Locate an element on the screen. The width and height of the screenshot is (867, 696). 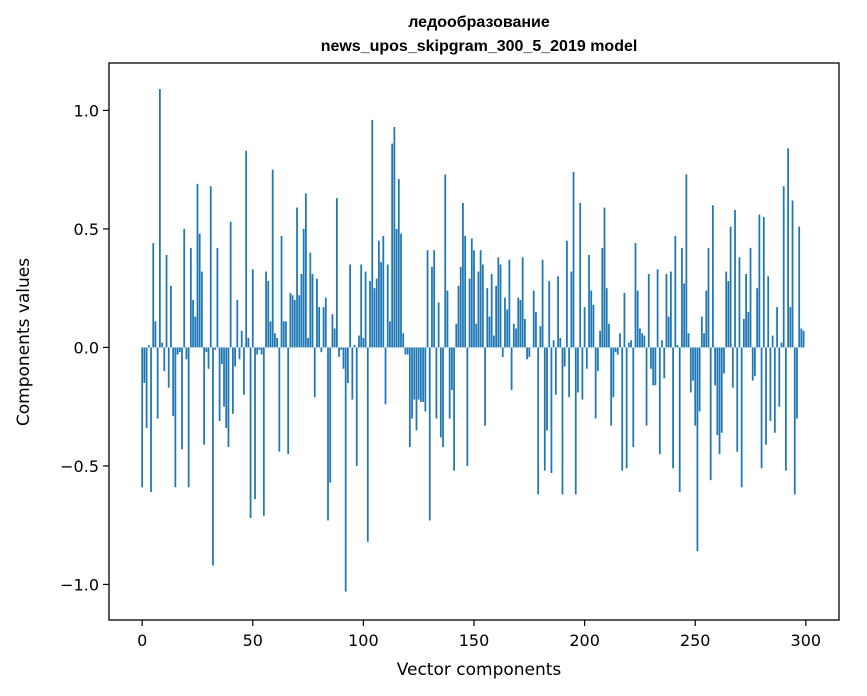
y-tick-label-4: 1.0 is located at coordinates (86, 110).